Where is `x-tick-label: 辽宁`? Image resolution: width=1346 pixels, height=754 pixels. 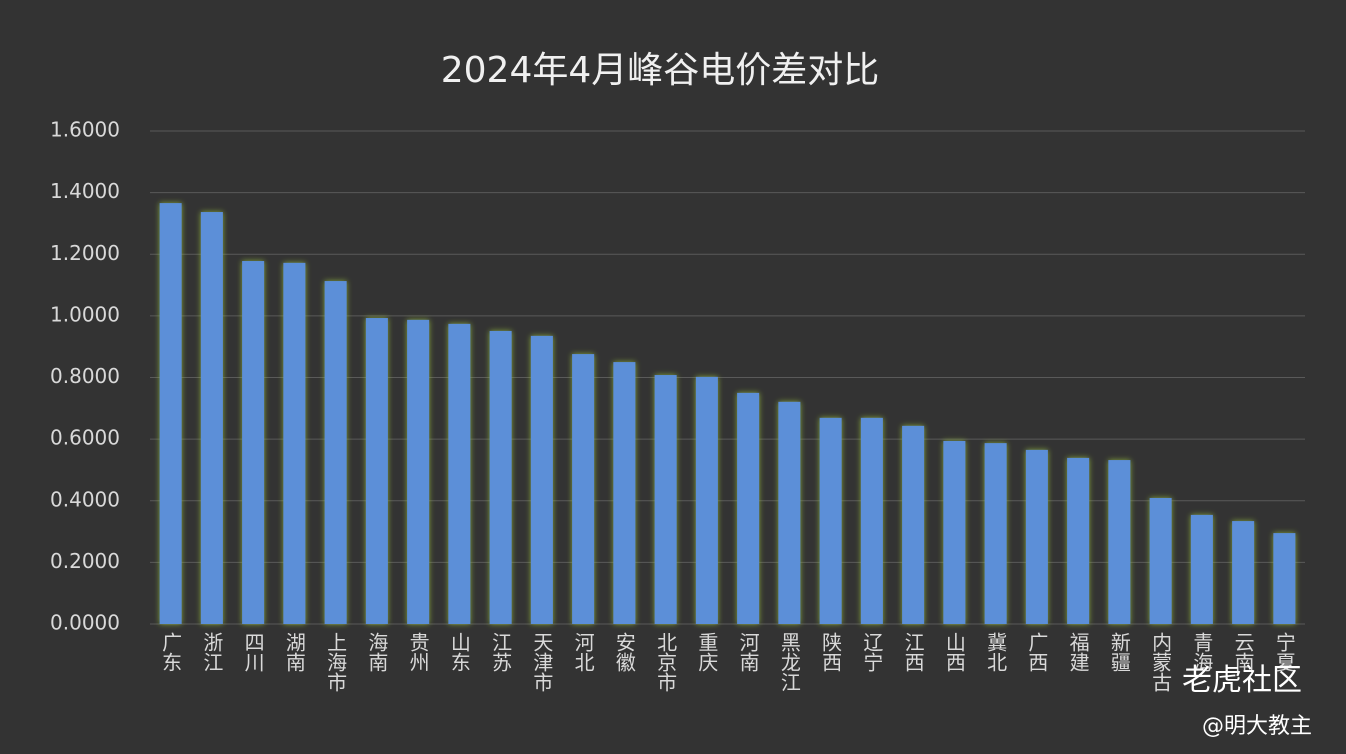 x-tick-label: 辽宁 is located at coordinates (872, 652).